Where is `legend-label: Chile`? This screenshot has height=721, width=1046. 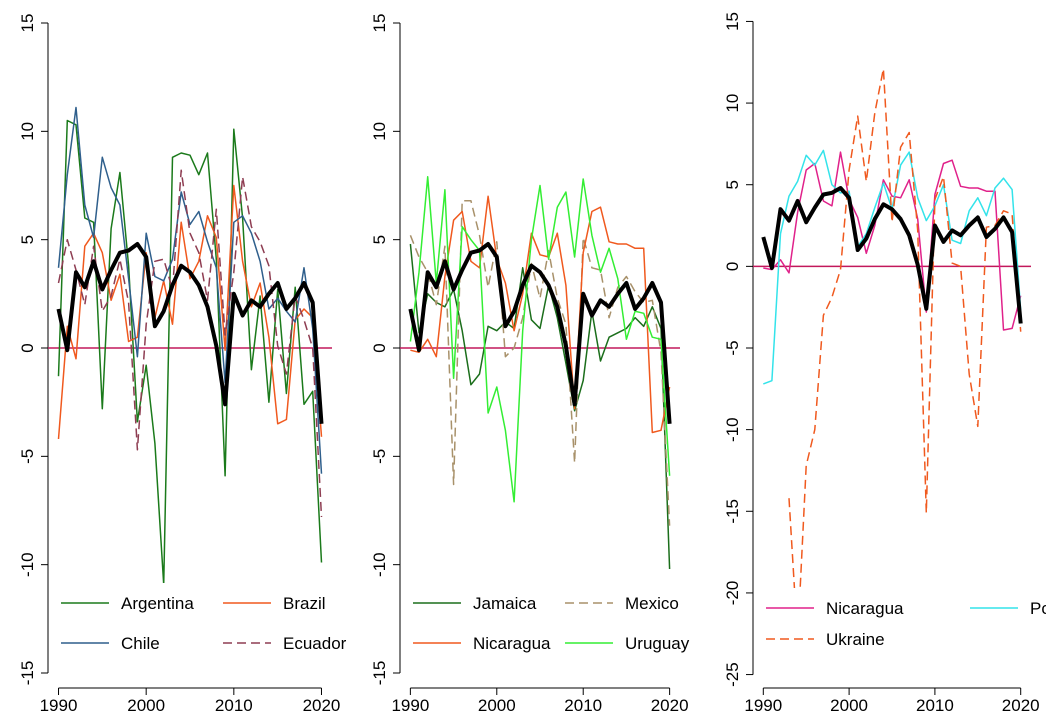
legend-label: Chile is located at coordinates (140, 643).